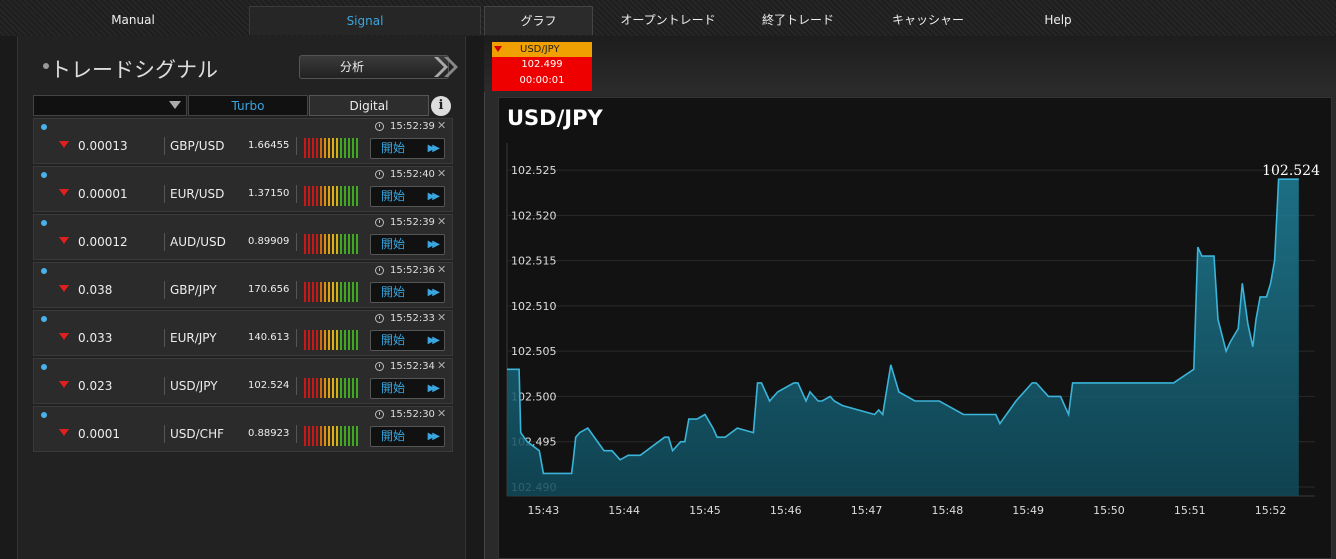 The height and width of the screenshot is (559, 1336). Describe the element at coordinates (197, 434) in the screenshot. I see `signal-pair: USD/CHF` at that location.